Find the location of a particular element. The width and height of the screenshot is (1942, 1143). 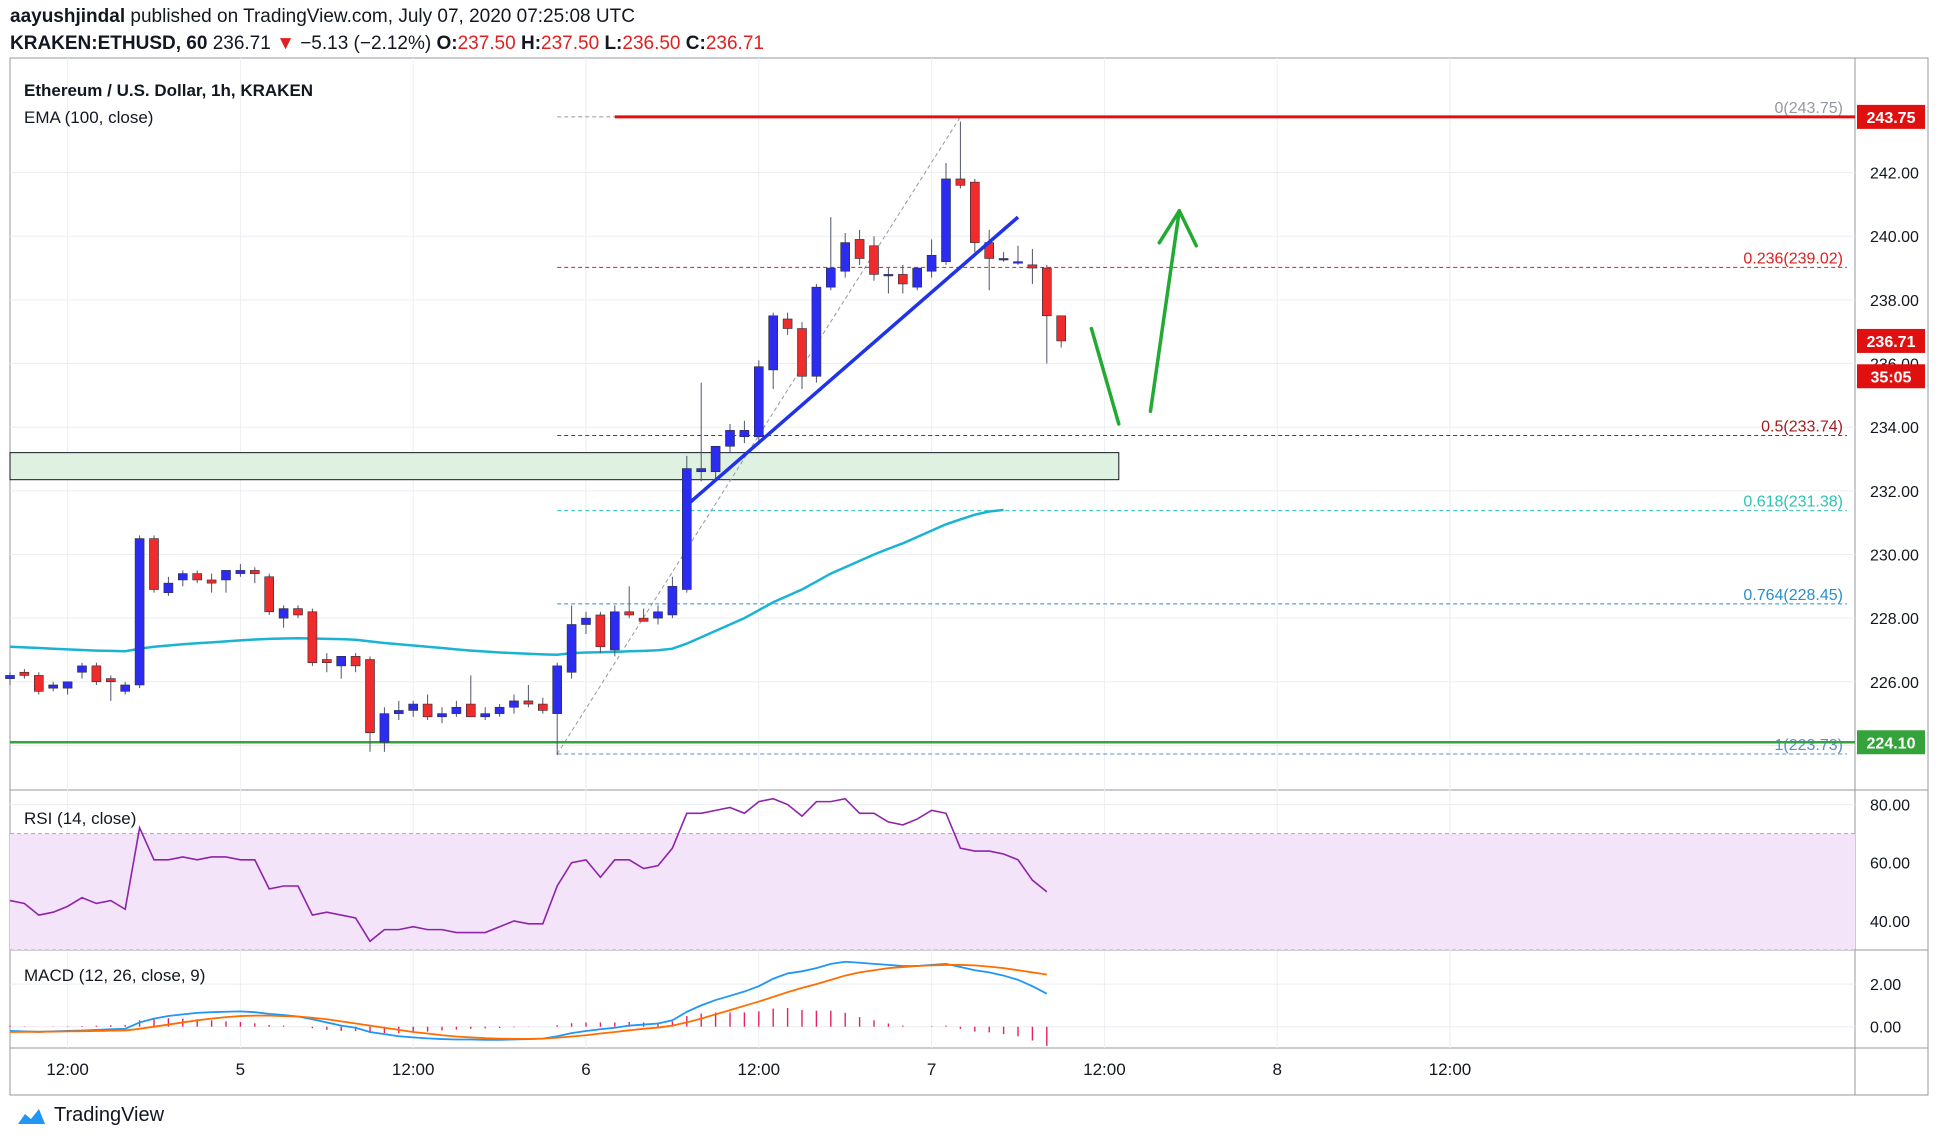

author-name: aayushjindal is located at coordinates (68, 16).